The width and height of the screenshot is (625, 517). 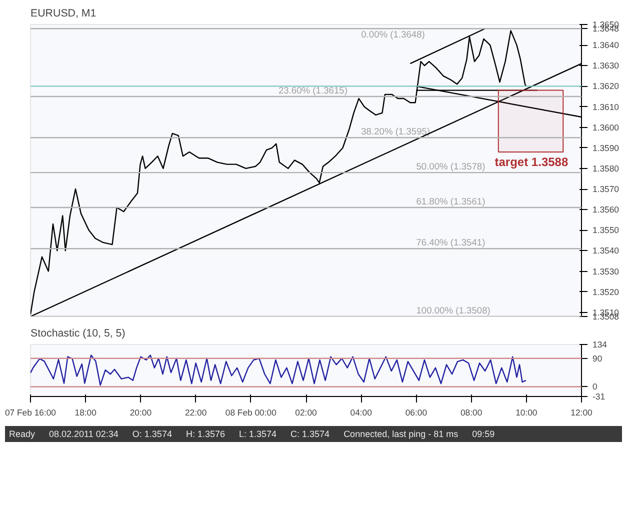 I want to click on text: Connected, last ping - 81 ms, so click(x=401, y=434).